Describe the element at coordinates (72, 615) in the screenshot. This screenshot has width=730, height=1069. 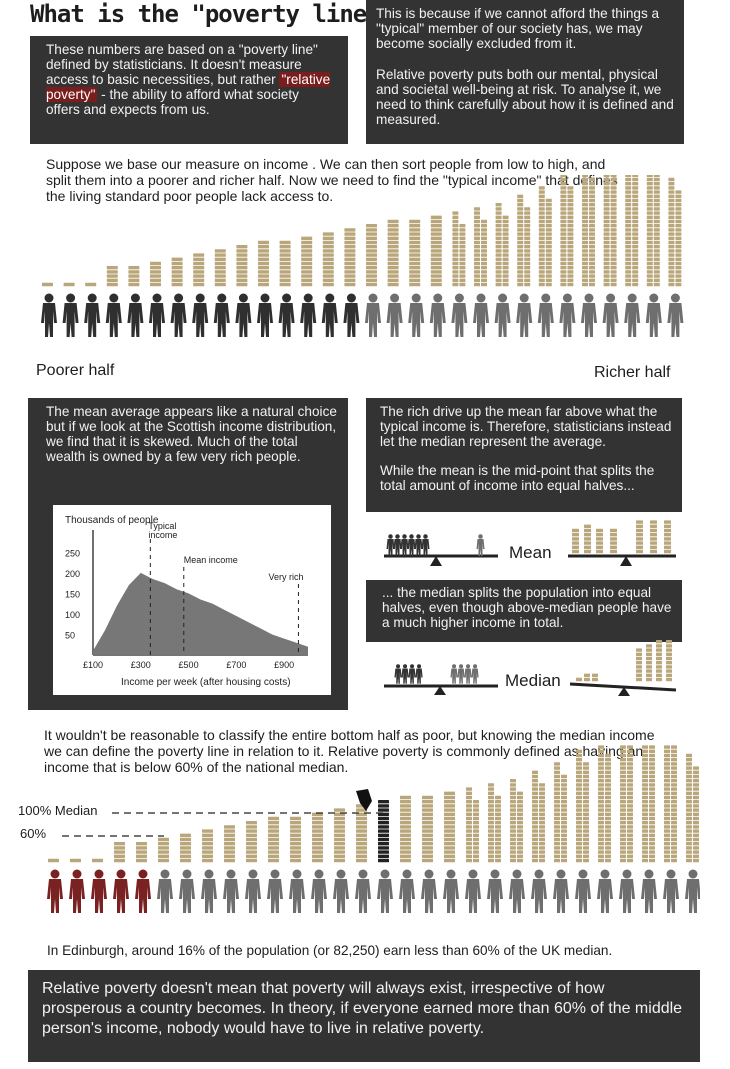
I see `chart-y-tick: 100` at that location.